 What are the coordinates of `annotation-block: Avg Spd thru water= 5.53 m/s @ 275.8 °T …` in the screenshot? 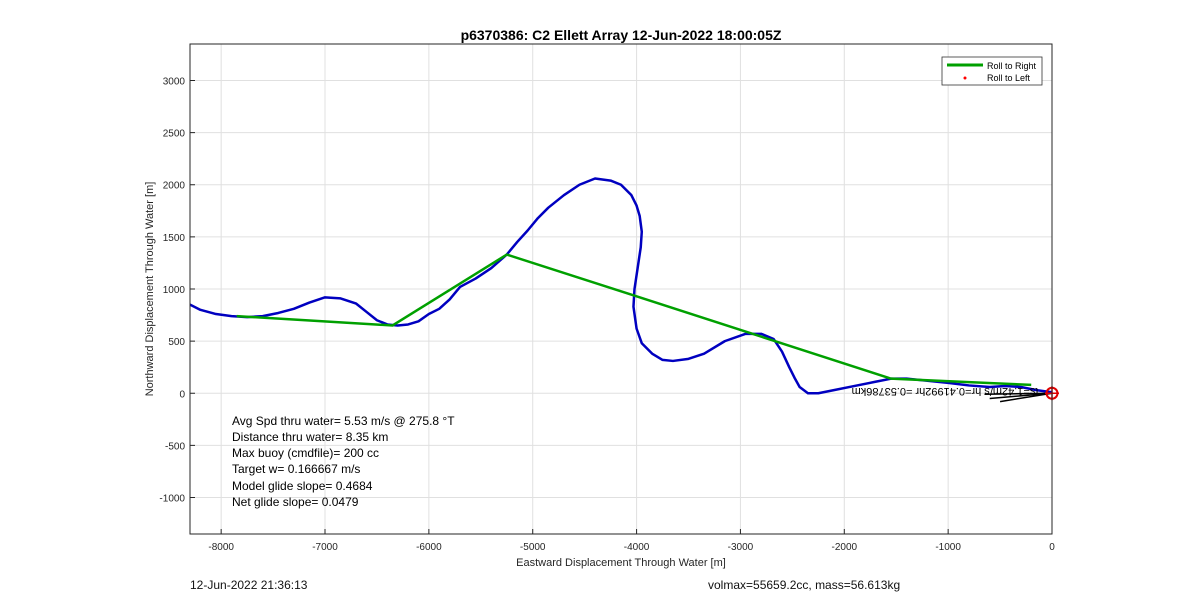 It's located at (343, 461).